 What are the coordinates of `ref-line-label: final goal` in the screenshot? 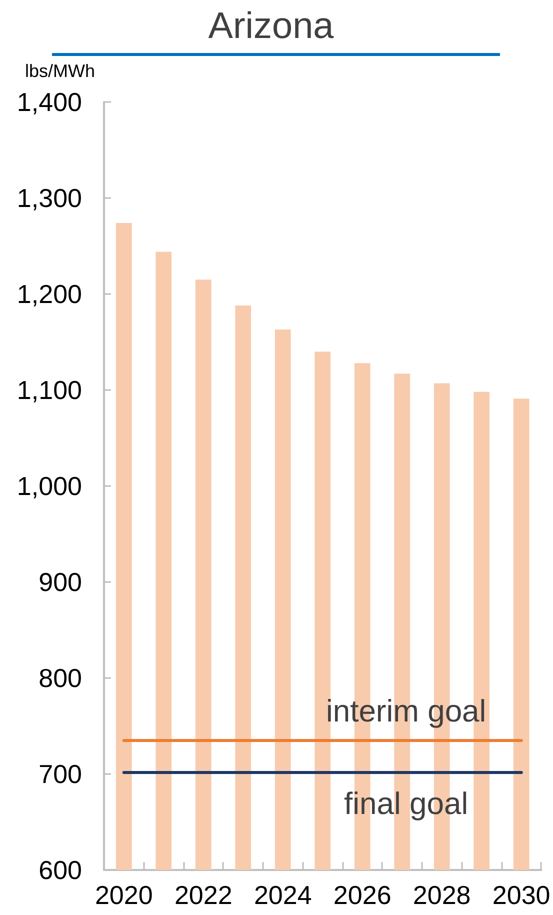 It's located at (406, 804).